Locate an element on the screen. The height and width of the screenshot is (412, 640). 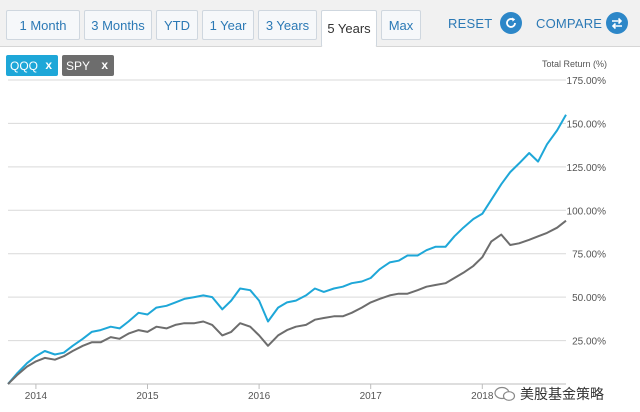
tab-5-years: 5 Years is located at coordinates (349, 28).